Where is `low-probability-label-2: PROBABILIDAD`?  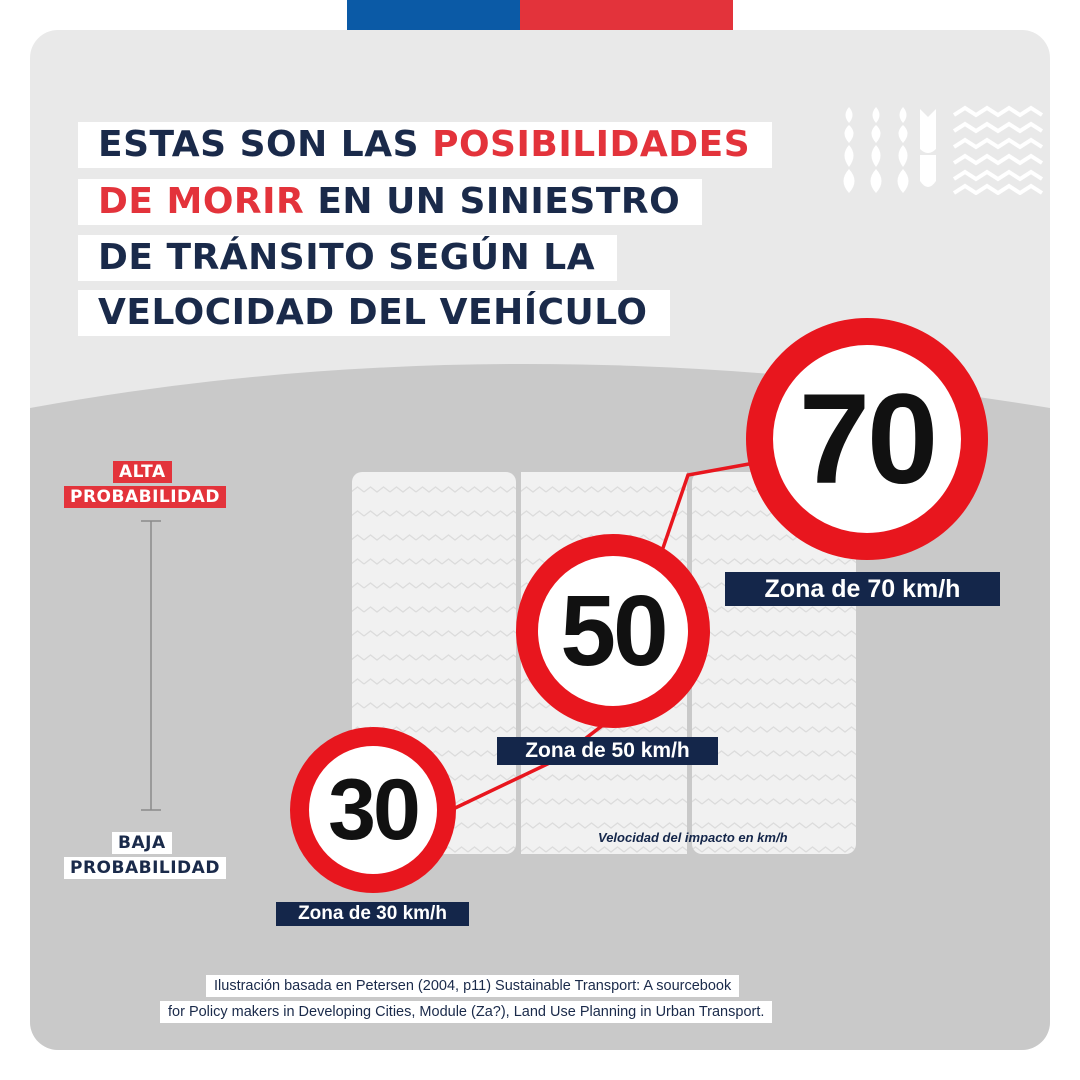
low-probability-label-2: PROBABILIDAD is located at coordinates (145, 868).